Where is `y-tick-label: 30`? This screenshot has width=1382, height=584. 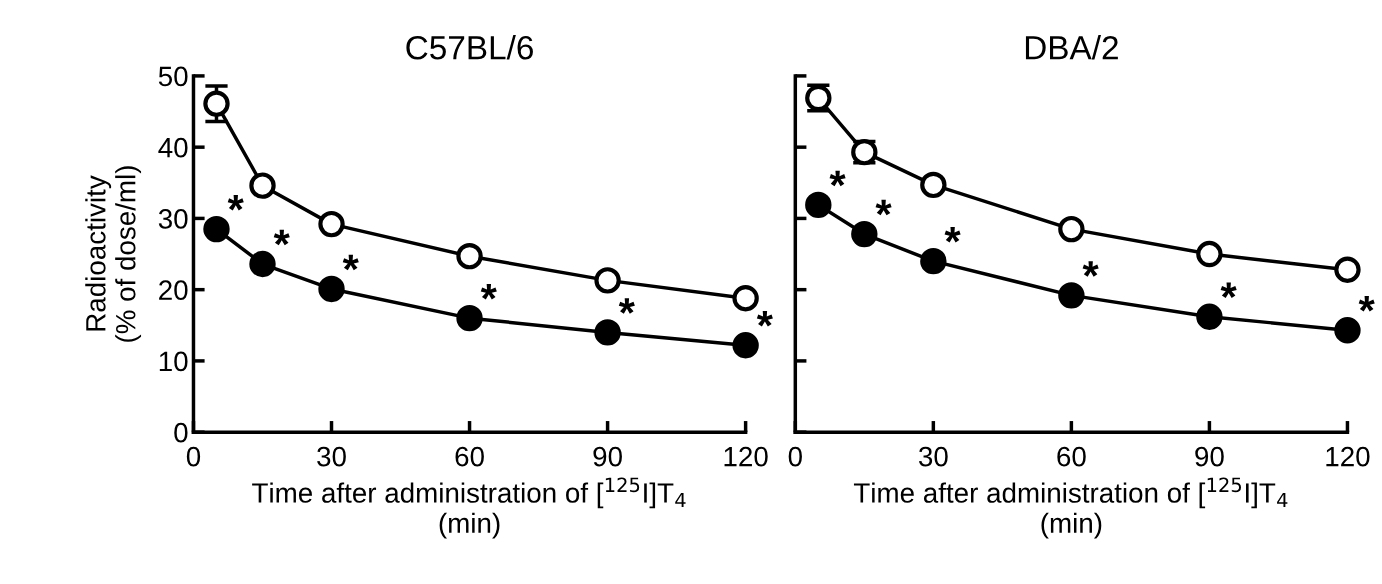
y-tick-label: 30 is located at coordinates (173, 219).